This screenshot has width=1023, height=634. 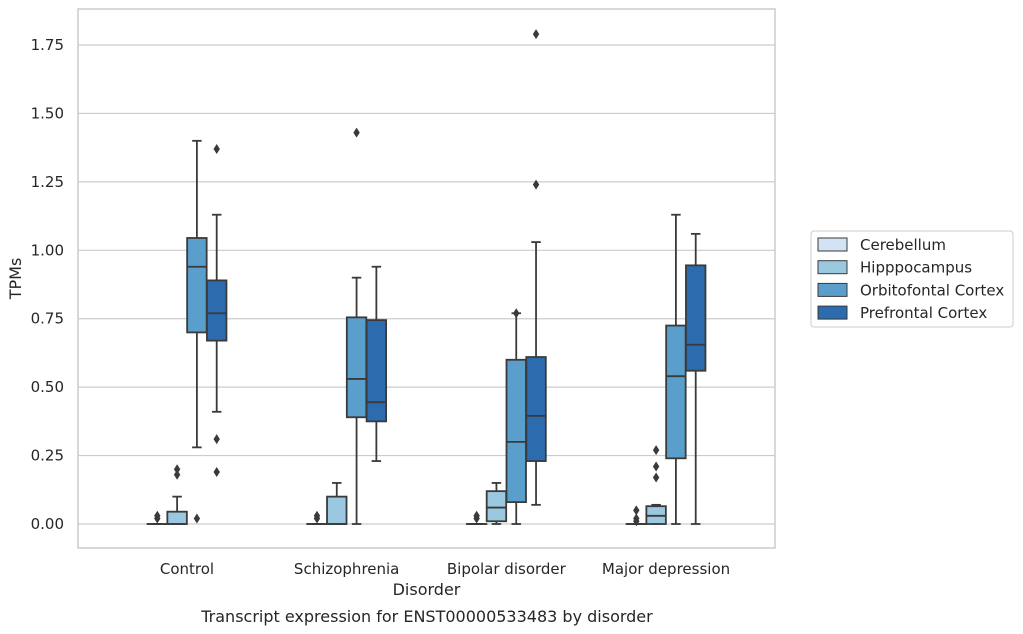 What do you see at coordinates (507, 569) in the screenshot?
I see `x-tick-label: Bipolar disorder` at bounding box center [507, 569].